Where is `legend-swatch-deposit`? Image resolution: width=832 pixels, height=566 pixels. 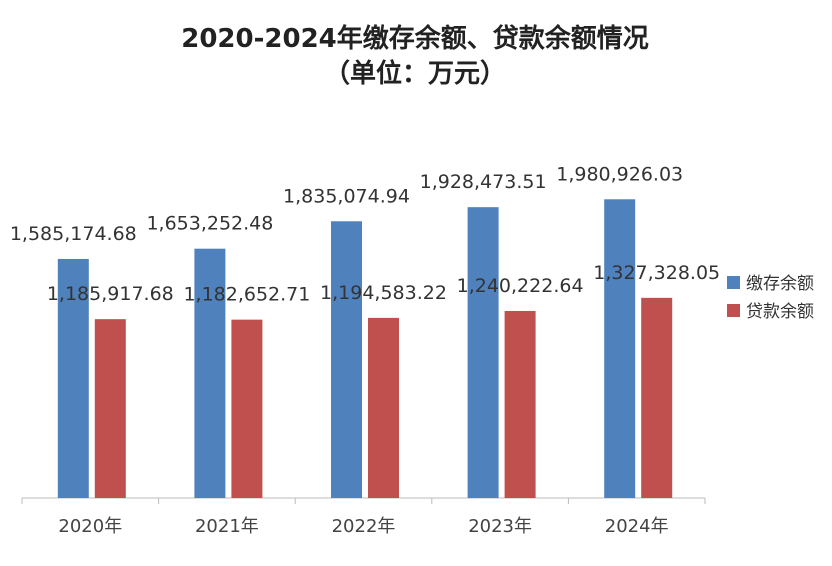 legend-swatch-deposit is located at coordinates (733, 282).